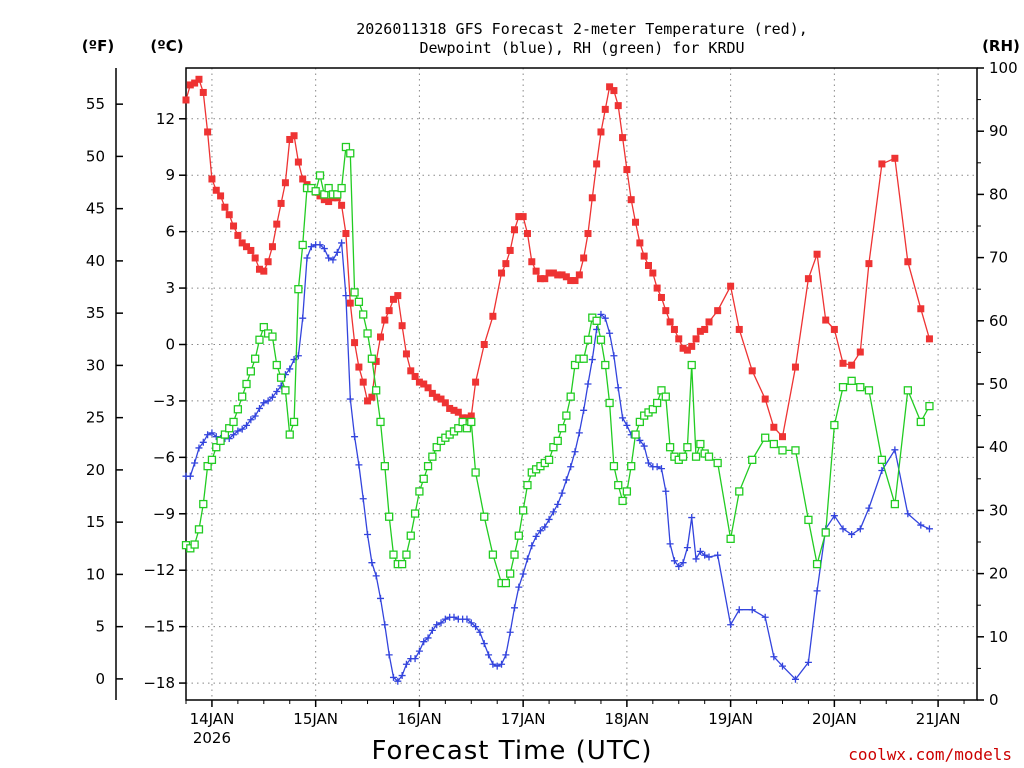  I want to click on fahrenheit-tick-label: 50, so click(95, 156).